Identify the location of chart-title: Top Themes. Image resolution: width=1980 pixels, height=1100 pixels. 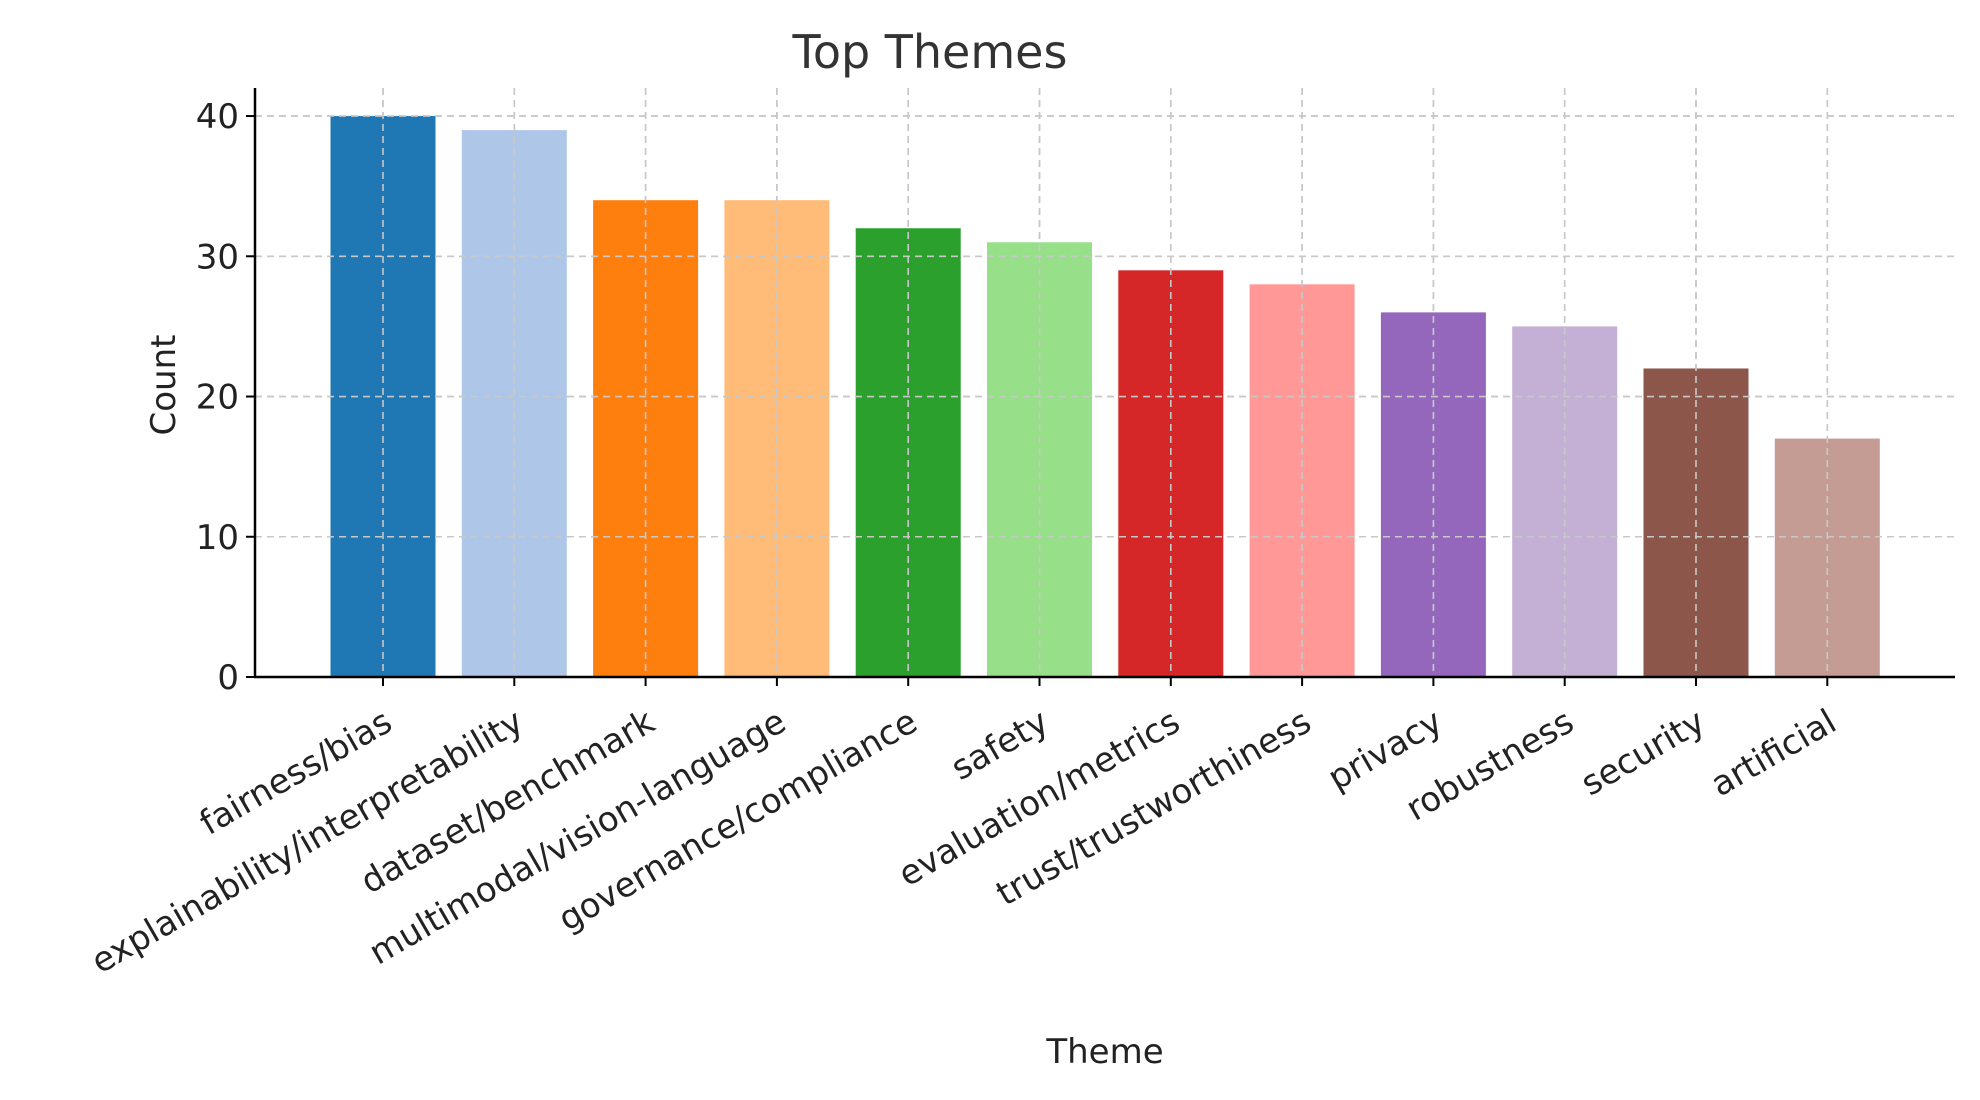
(930, 52).